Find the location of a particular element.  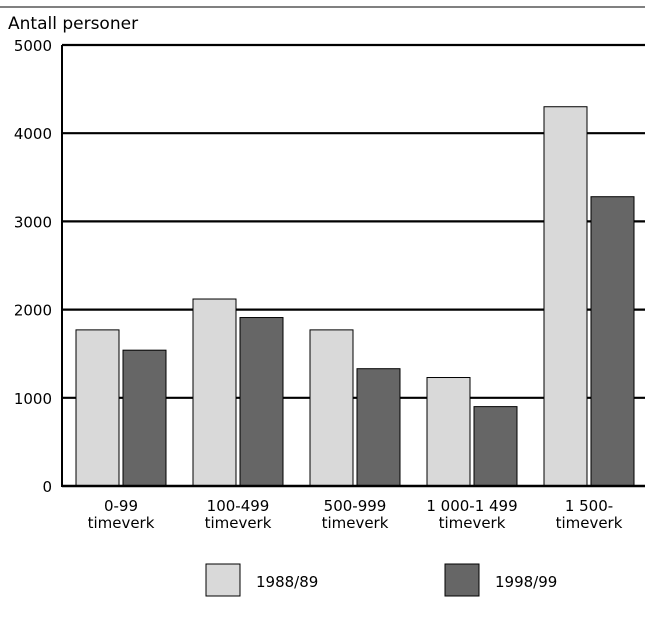

legend-label: 1988/89 is located at coordinates (287, 582).